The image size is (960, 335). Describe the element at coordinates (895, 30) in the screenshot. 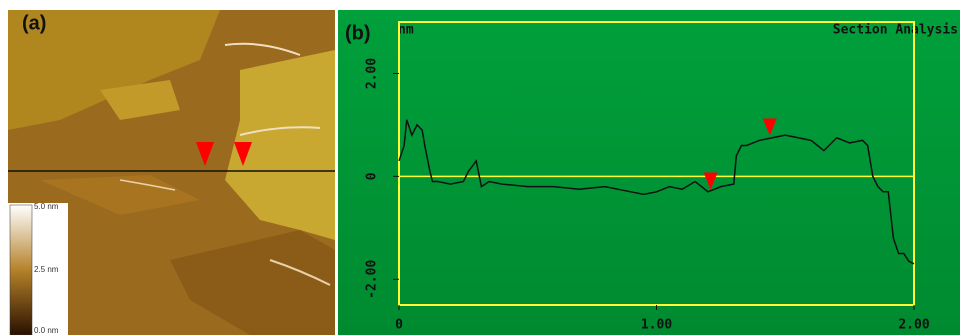

I see `chart-title: Section Analysis` at that location.